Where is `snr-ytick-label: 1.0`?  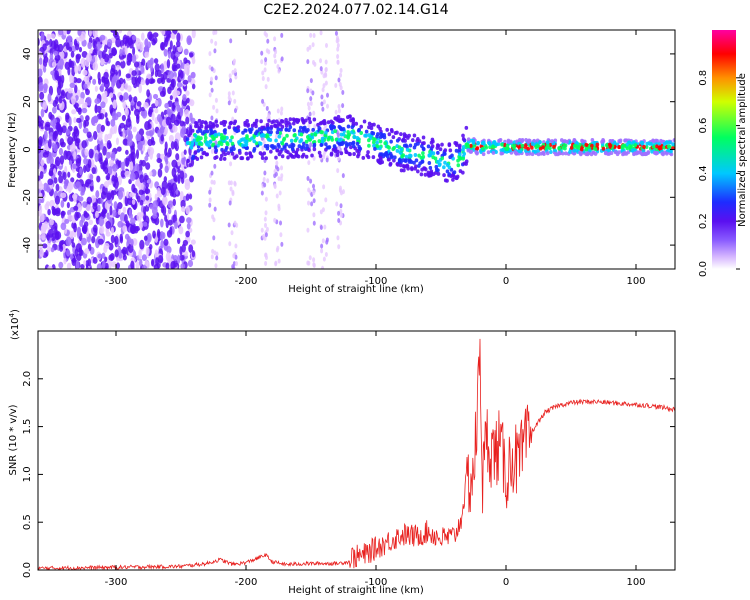 snr-ytick-label: 1.0 is located at coordinates (27, 474).